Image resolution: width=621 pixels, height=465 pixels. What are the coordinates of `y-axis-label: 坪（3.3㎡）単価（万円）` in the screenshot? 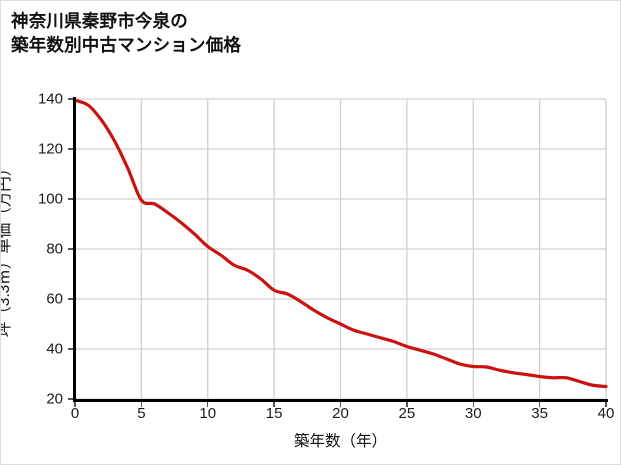 It's located at (6, 249).